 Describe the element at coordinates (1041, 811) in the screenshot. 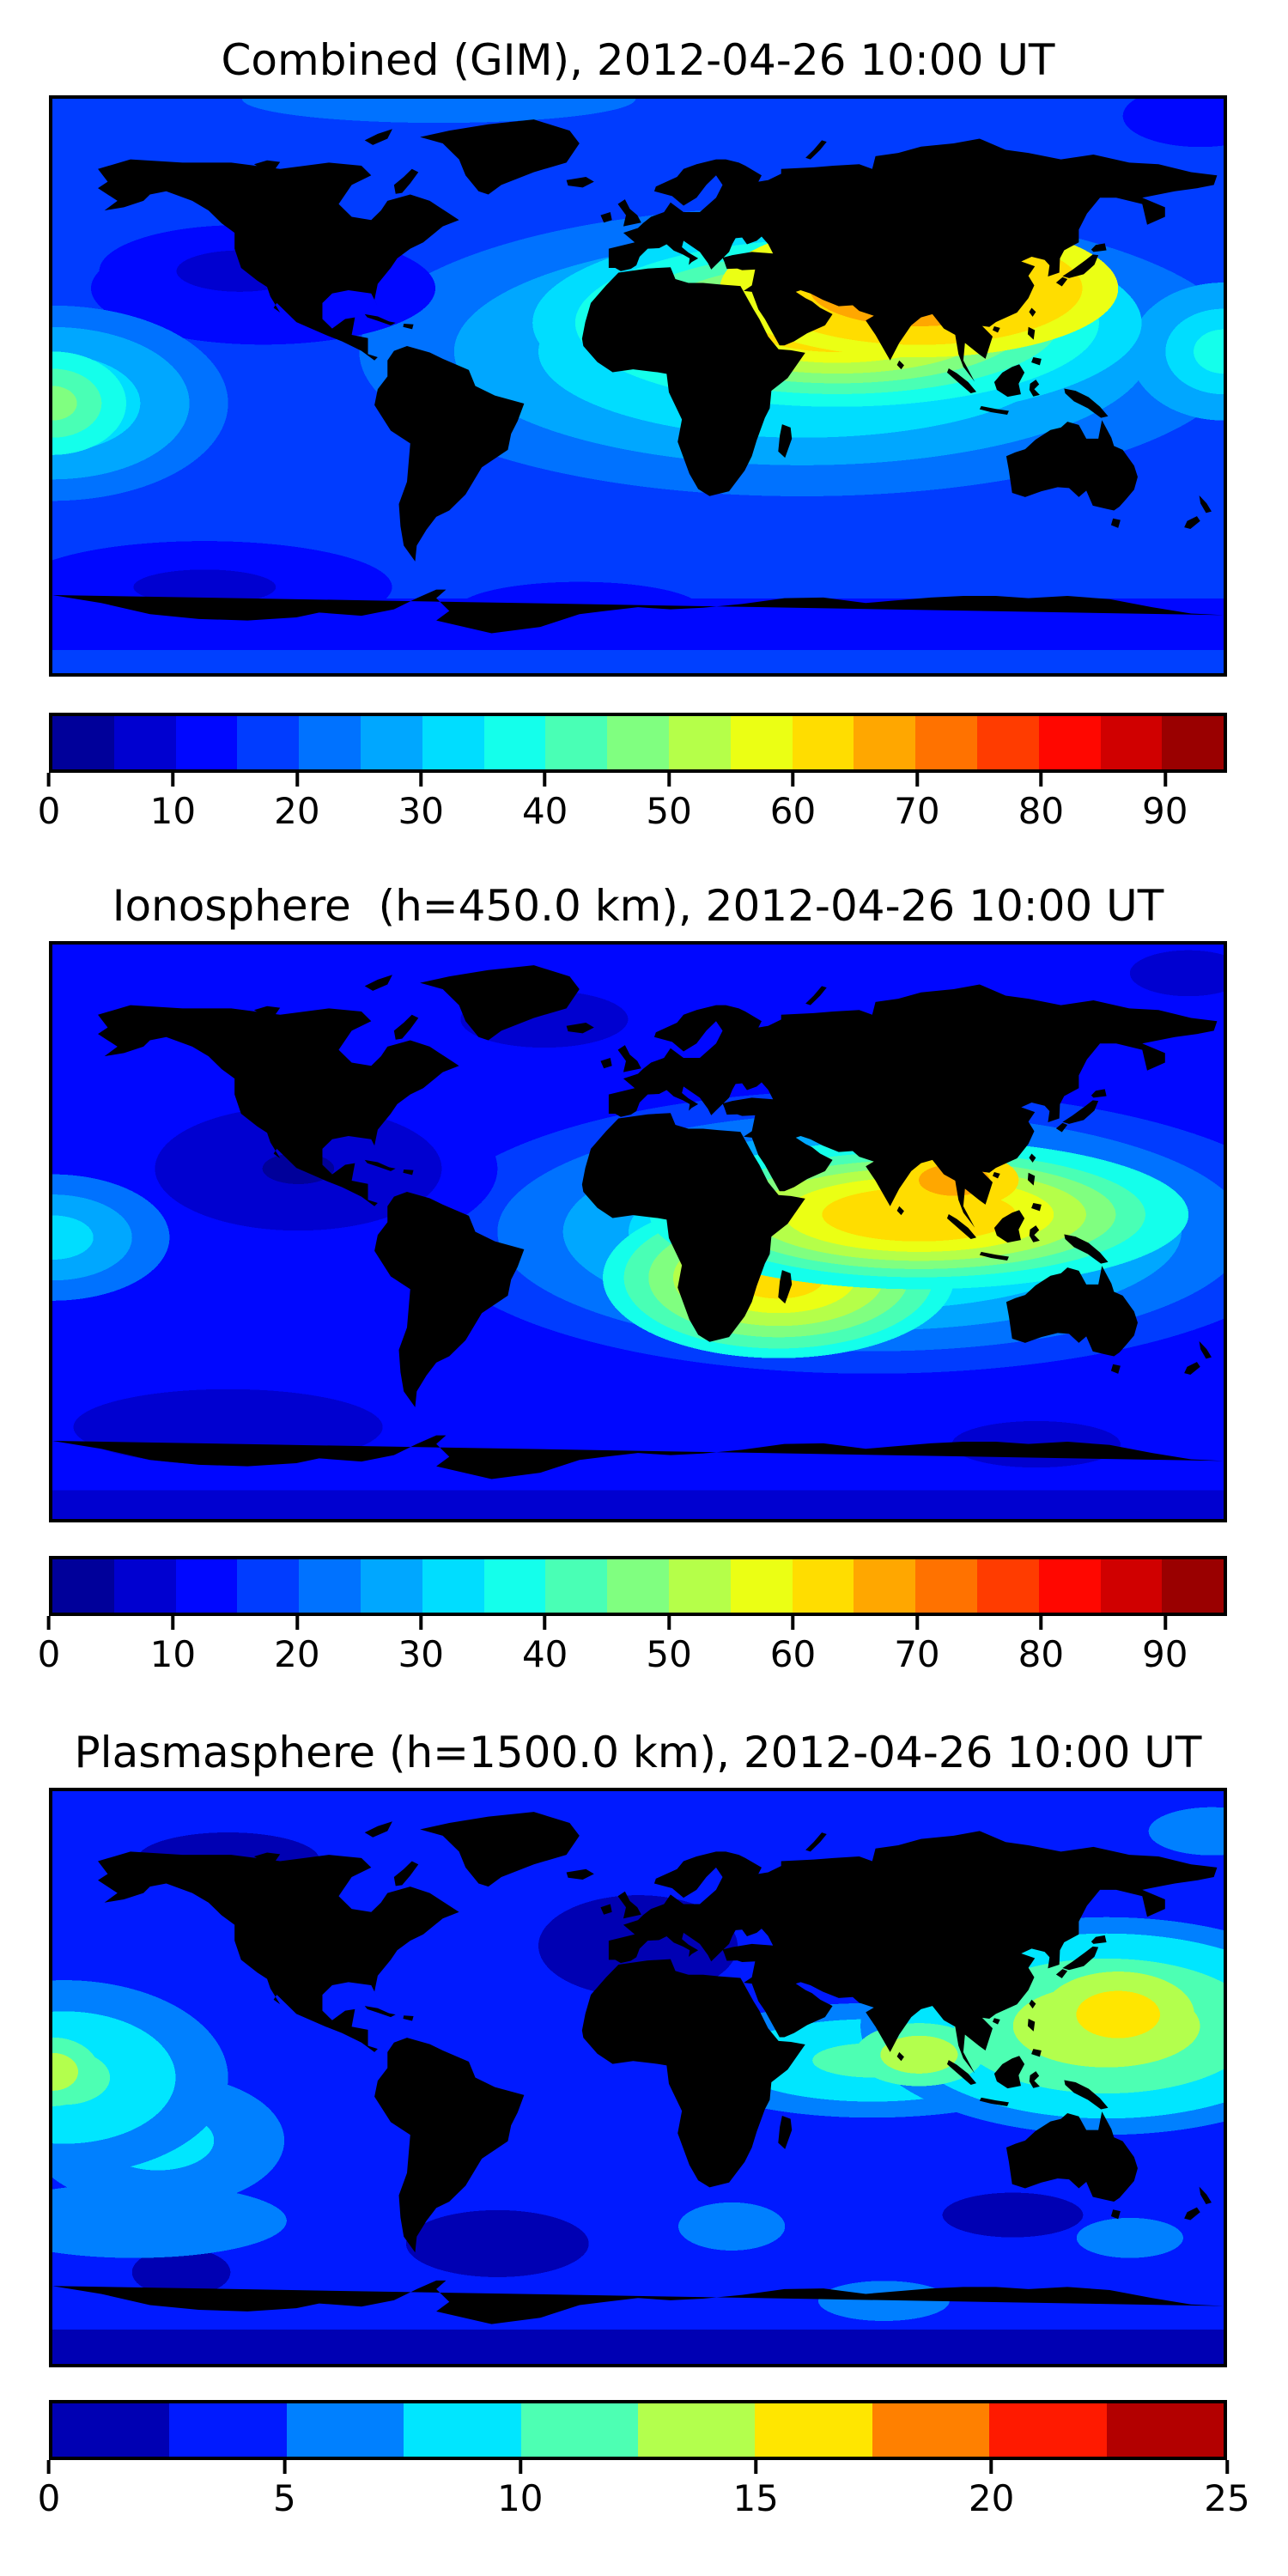

I see `tick-label: 80` at that location.